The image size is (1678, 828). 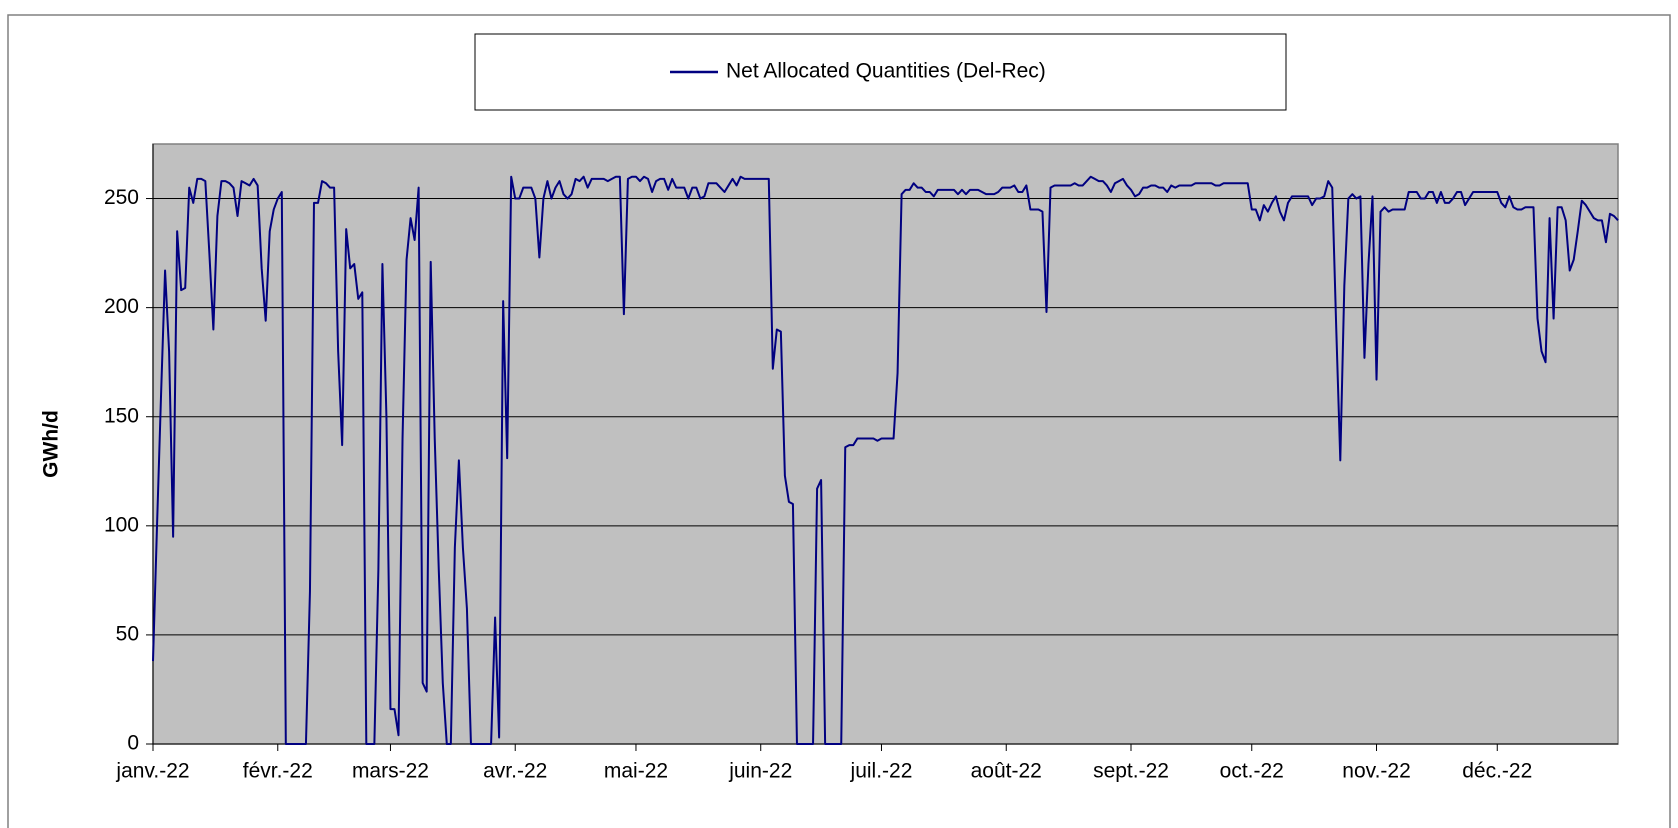 What do you see at coordinates (121, 524) in the screenshot?
I see `y-tick-label: 100` at bounding box center [121, 524].